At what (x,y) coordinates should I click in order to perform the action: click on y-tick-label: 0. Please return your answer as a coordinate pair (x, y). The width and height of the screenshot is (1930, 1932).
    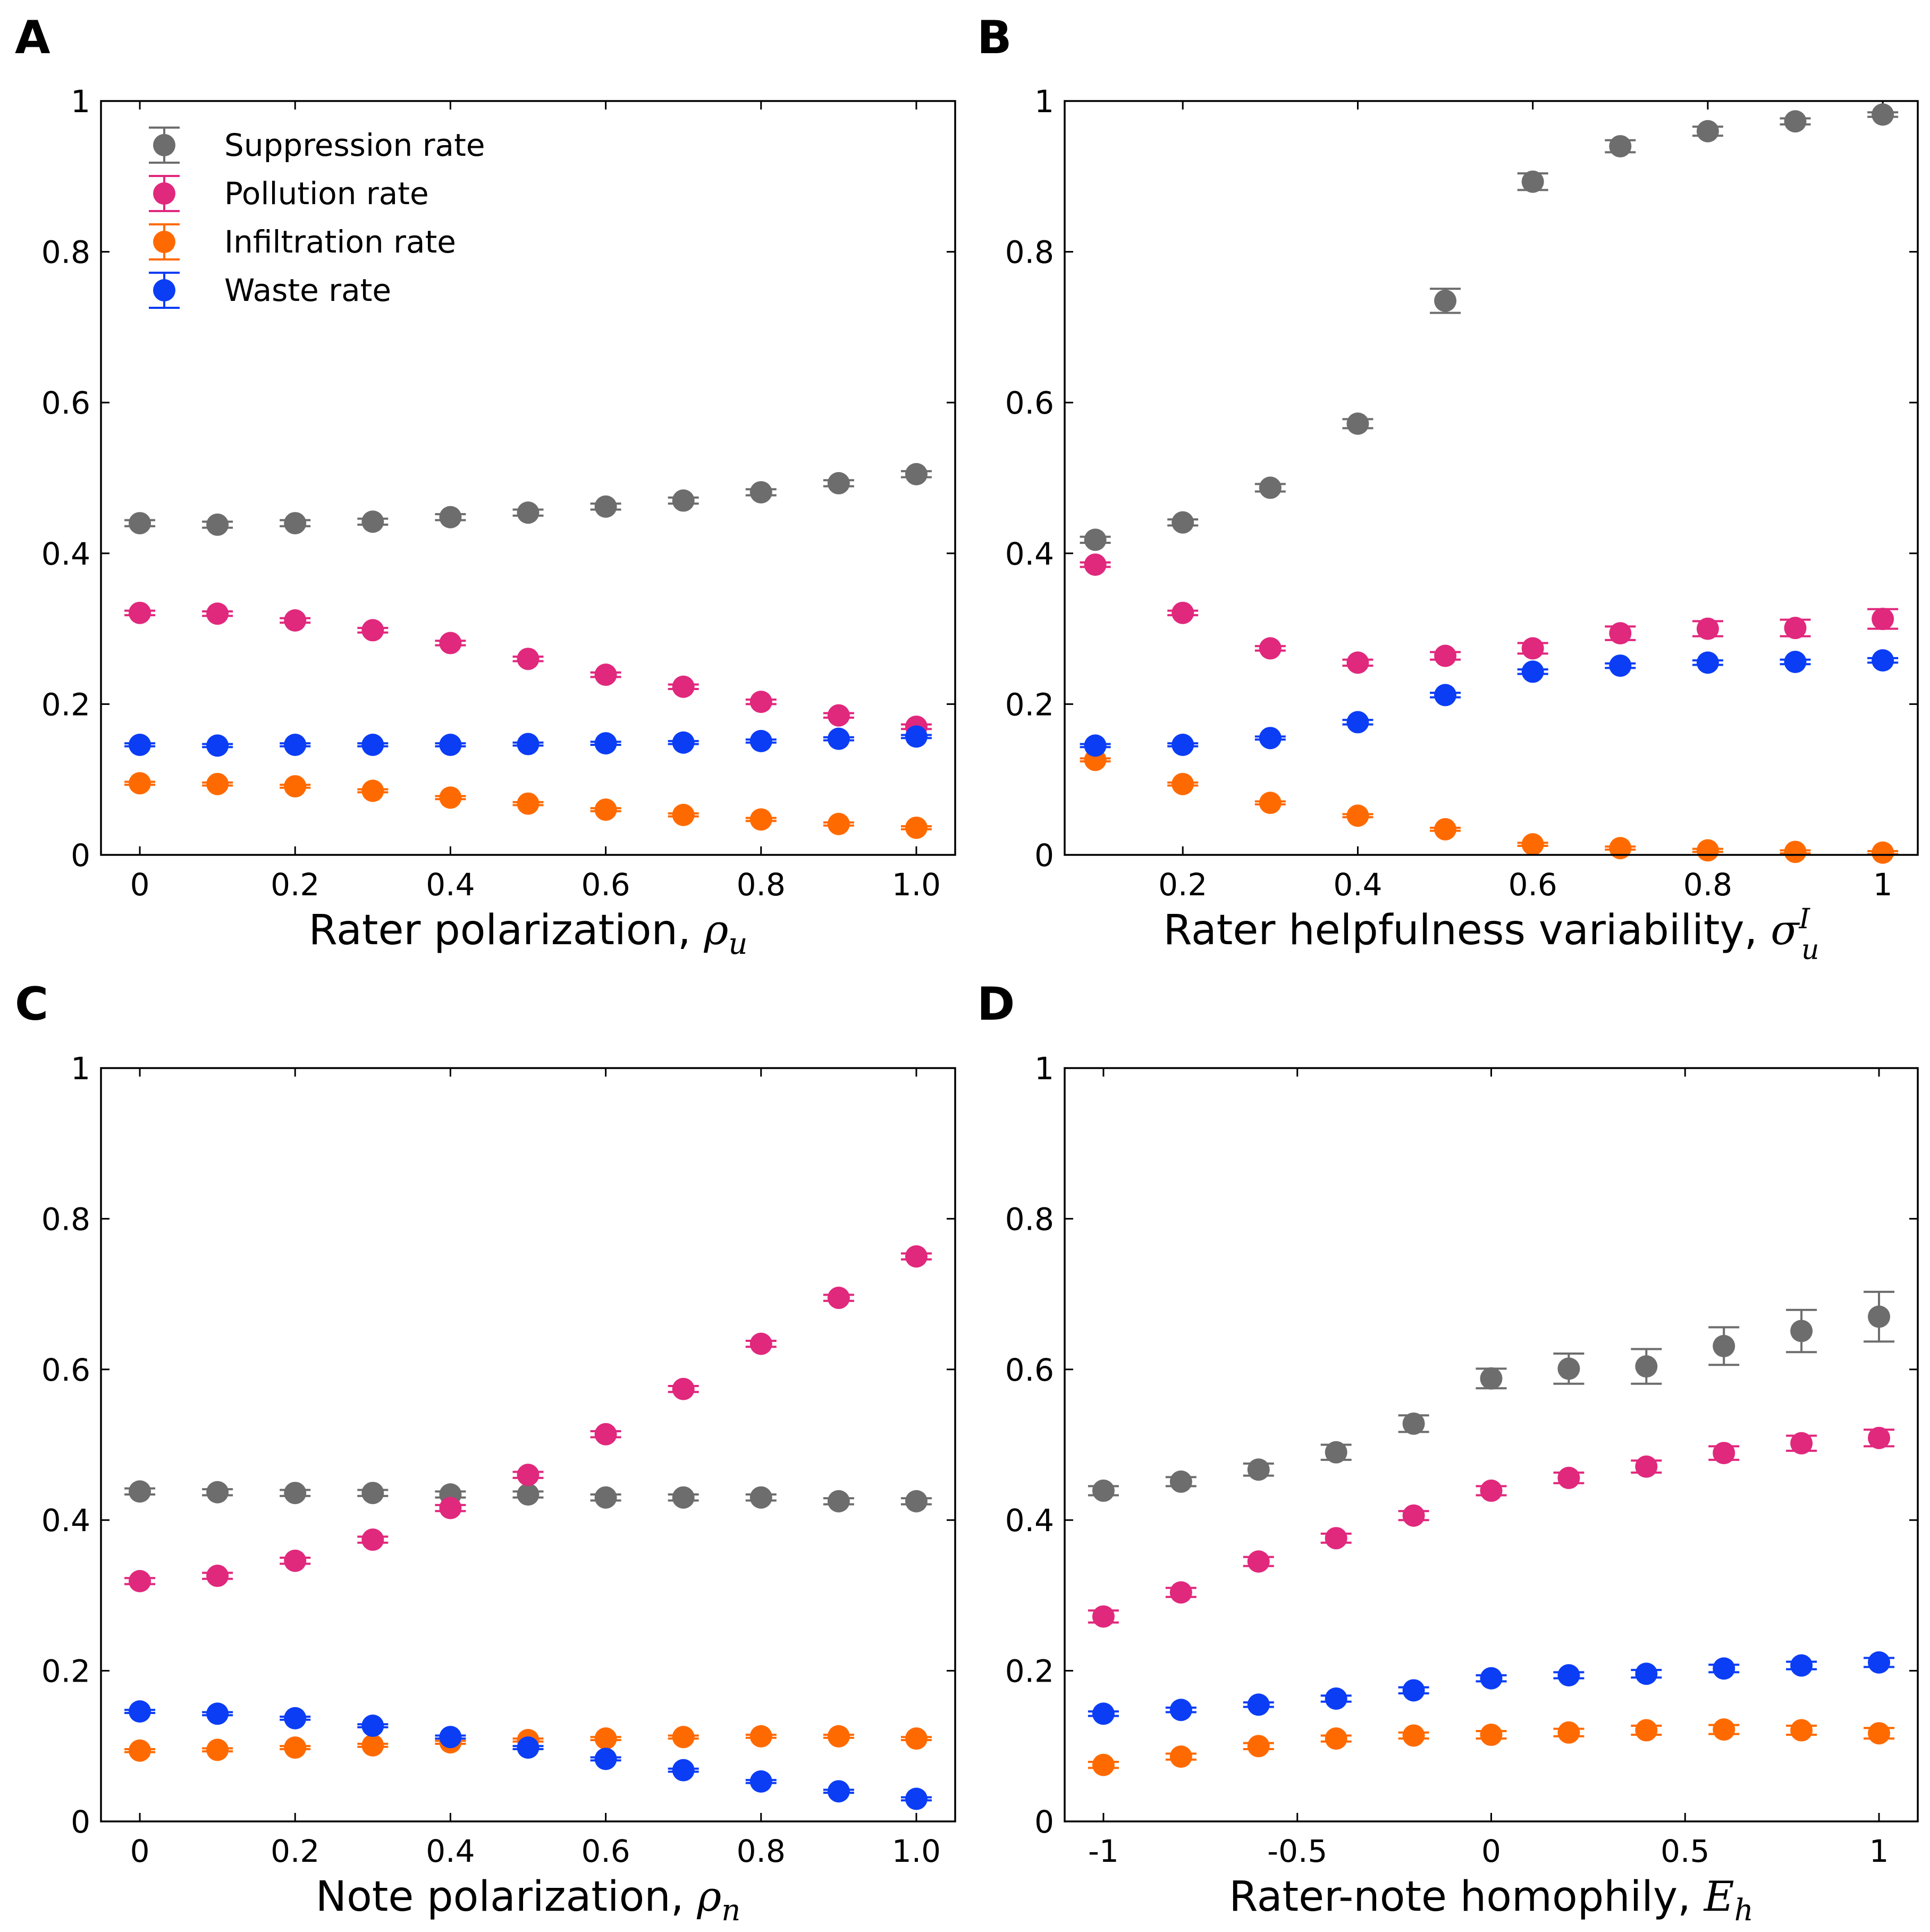
    Looking at the image, I should click on (80, 855).